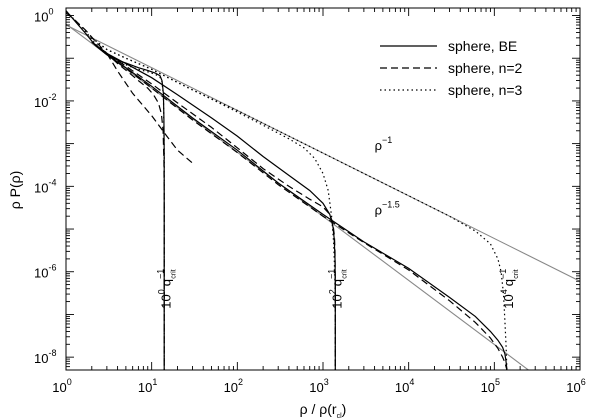 The width and height of the screenshot is (600, 420). Describe the element at coordinates (233, 386) in the screenshot. I see `x-tick-label: 10²` at that location.